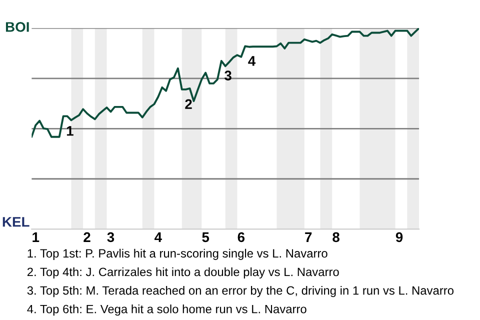 Image resolution: width=480 pixels, height=320 pixels. I want to click on annotation: 2, so click(188, 104).